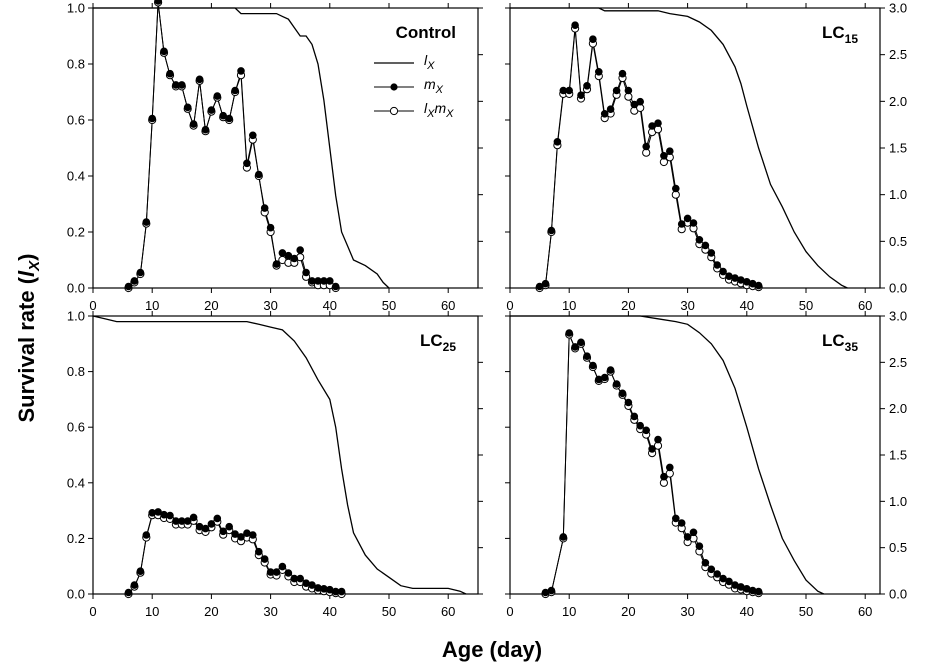 Image resolution: width=941 pixels, height=666 pixels. I want to click on legend-label-var: m, so click(430, 84).